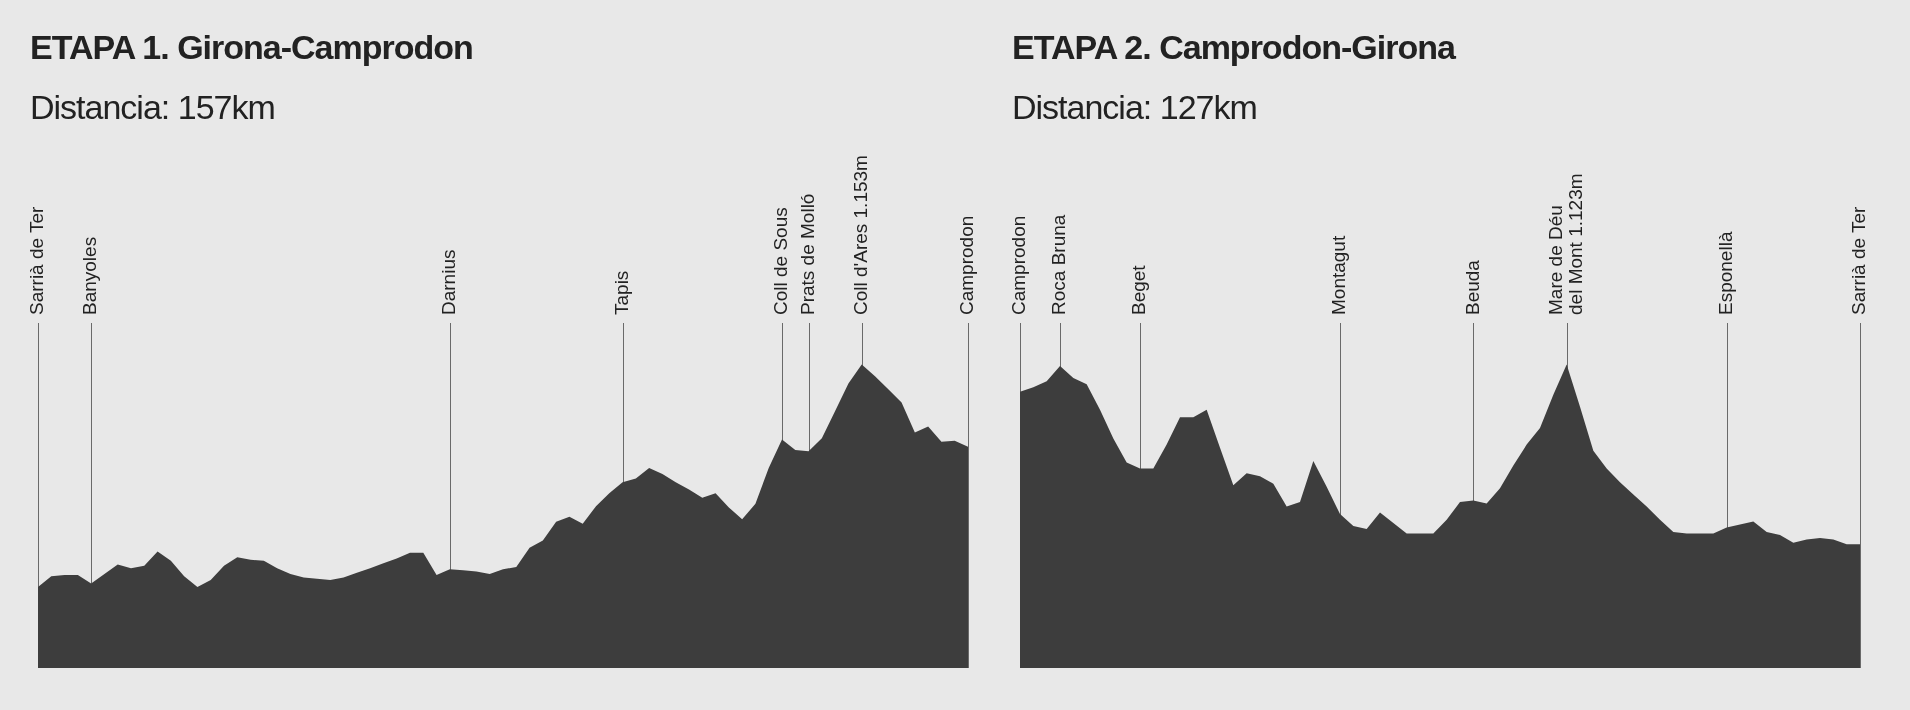  What do you see at coordinates (90, 275) in the screenshot?
I see `x-tick-label: Banyoles` at bounding box center [90, 275].